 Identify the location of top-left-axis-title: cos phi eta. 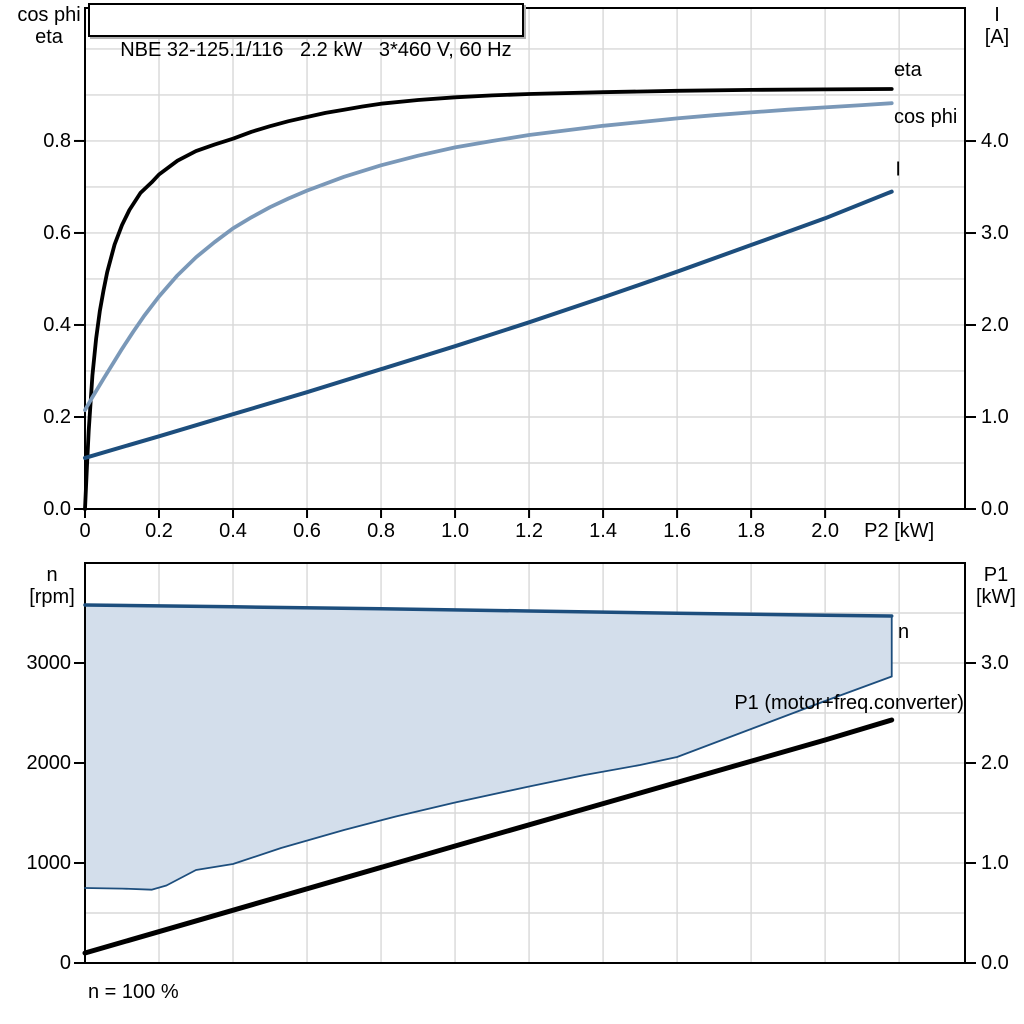
(49, 26).